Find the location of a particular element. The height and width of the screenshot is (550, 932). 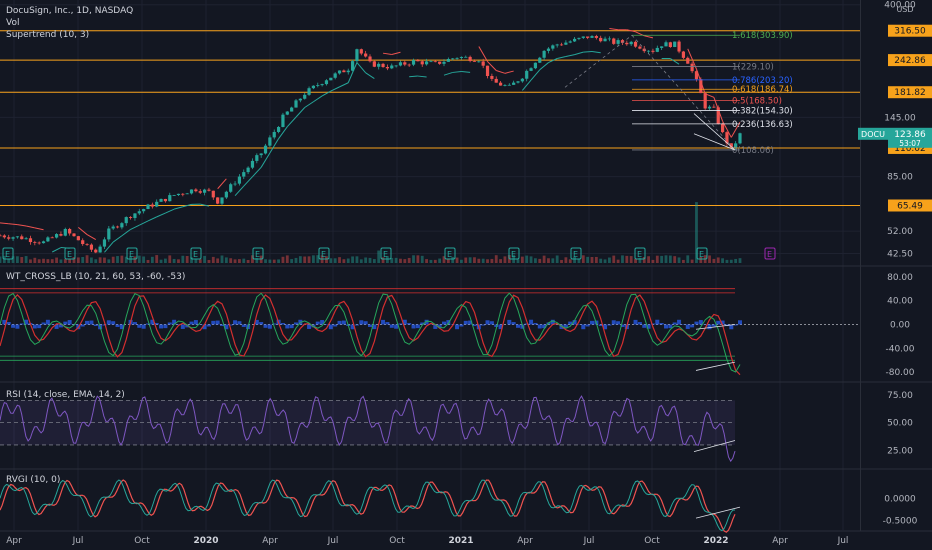

supertrend-label: Supertrend (10, 3) is located at coordinates (48, 35).